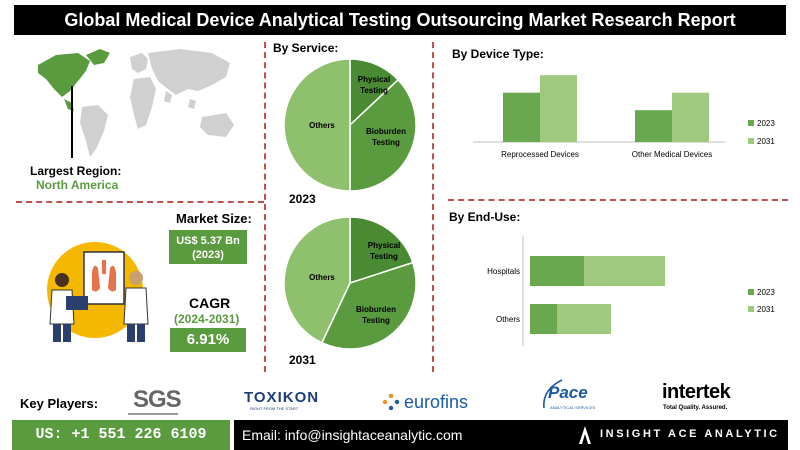 The height and width of the screenshot is (450, 800). I want to click on category-label: Others, so click(508, 319).